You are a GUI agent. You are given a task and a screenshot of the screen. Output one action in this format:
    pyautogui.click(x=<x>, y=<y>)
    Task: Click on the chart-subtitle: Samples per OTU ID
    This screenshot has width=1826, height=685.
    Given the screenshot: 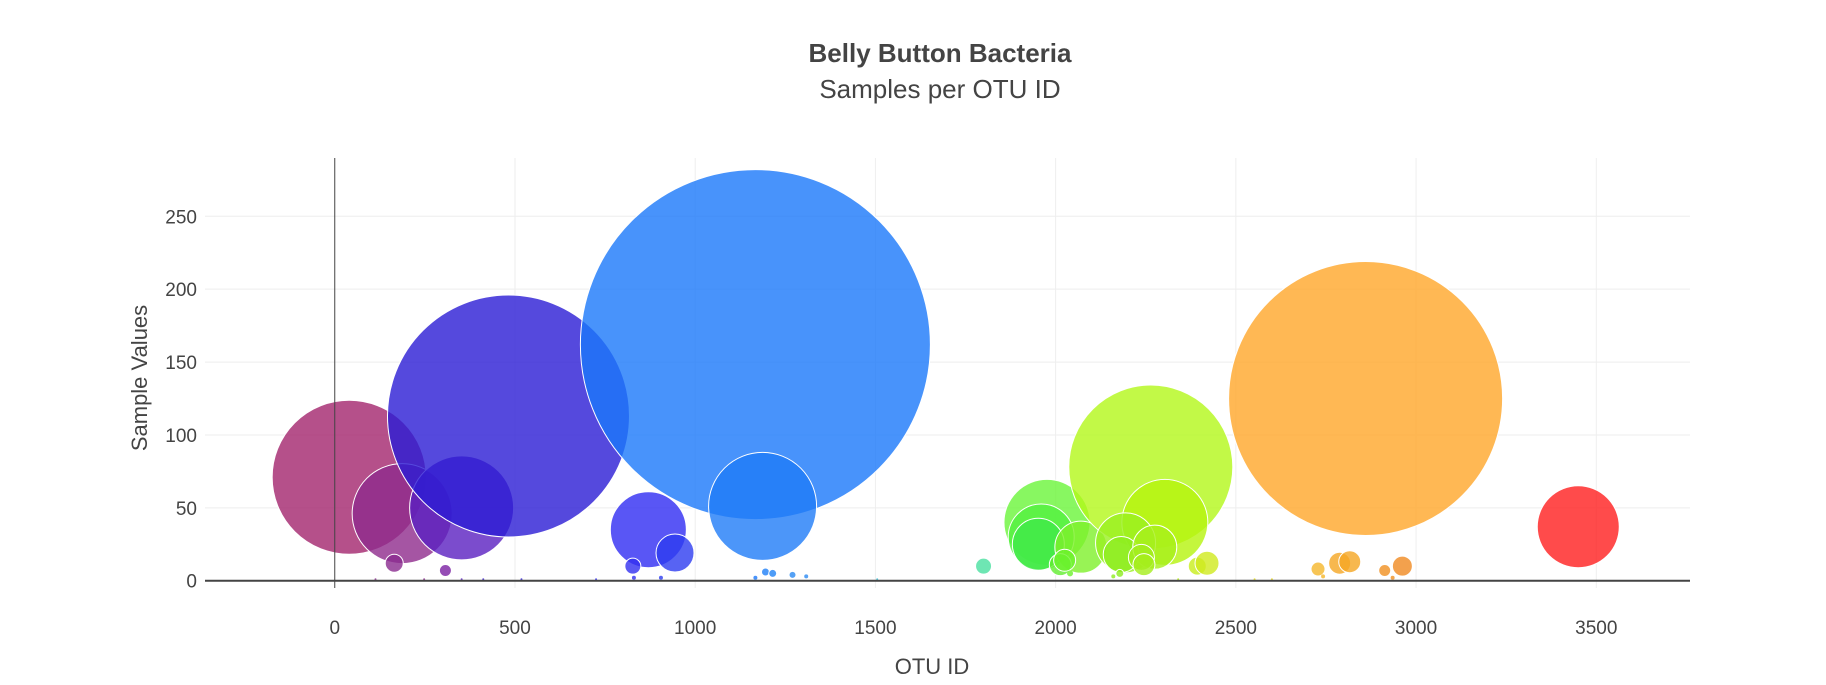 What is the action you would take?
    pyautogui.click(x=940, y=89)
    